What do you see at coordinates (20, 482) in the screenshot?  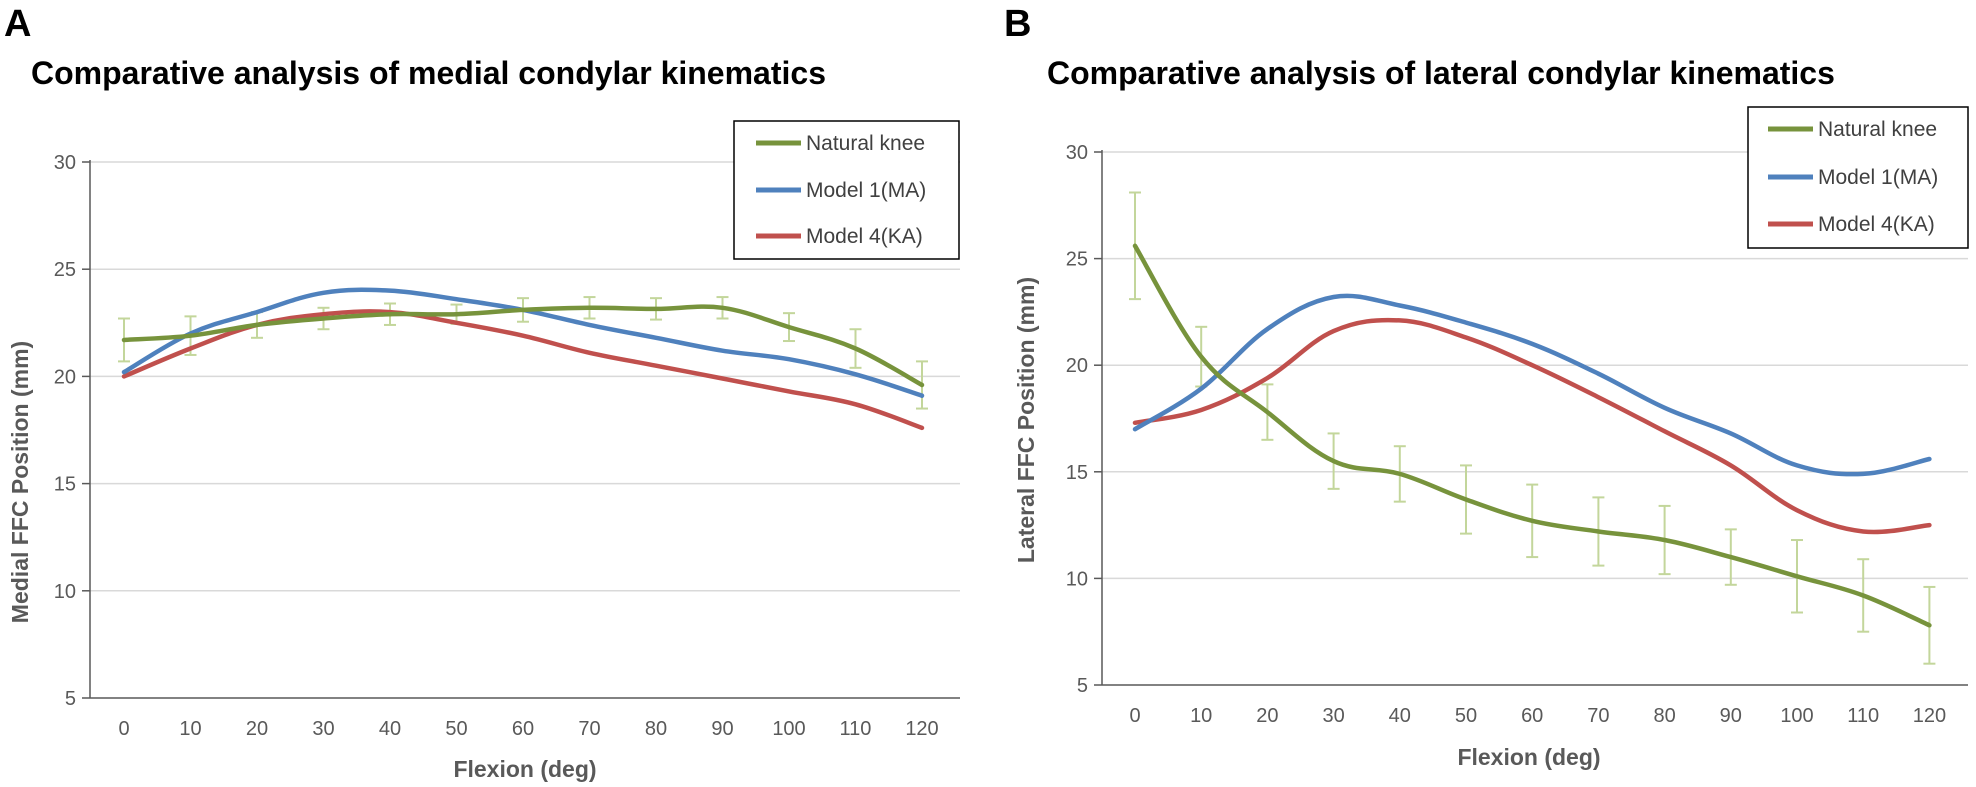 I see `y-axis-title-a: Medial FFC Position (mm)` at bounding box center [20, 482].